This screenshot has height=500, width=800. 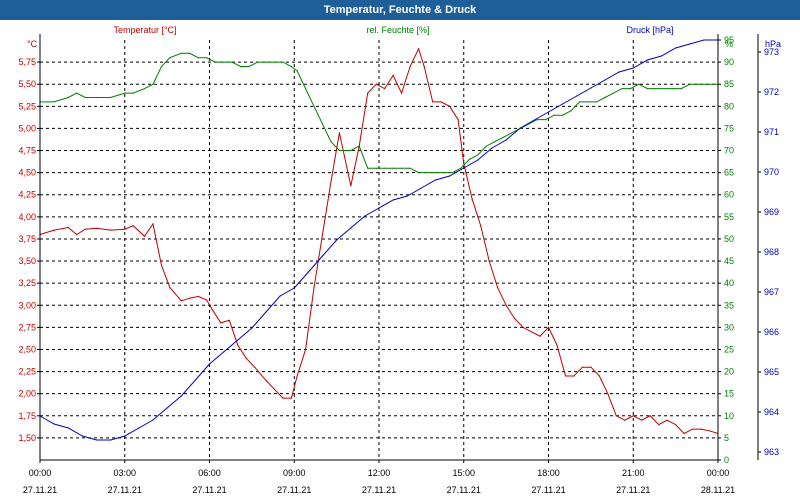 I want to click on temperature-tick-label: 5,25, so click(x=27, y=106).